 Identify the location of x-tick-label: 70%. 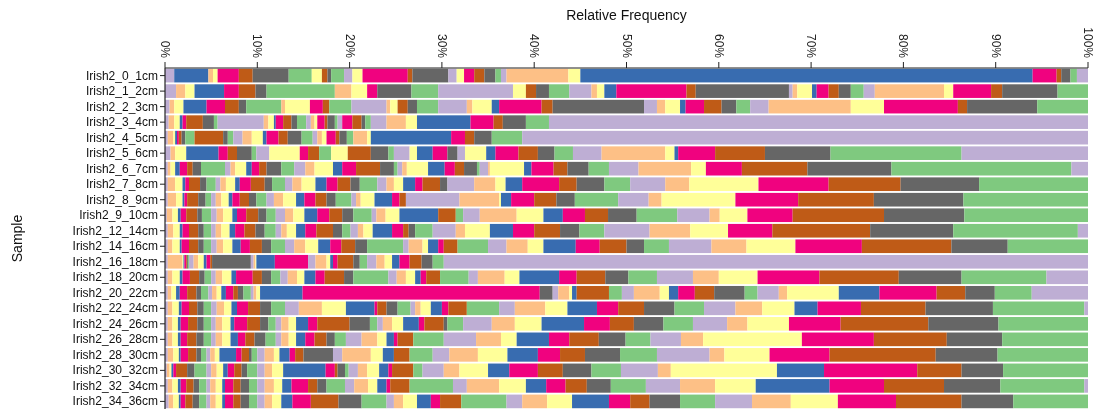
(811, 46).